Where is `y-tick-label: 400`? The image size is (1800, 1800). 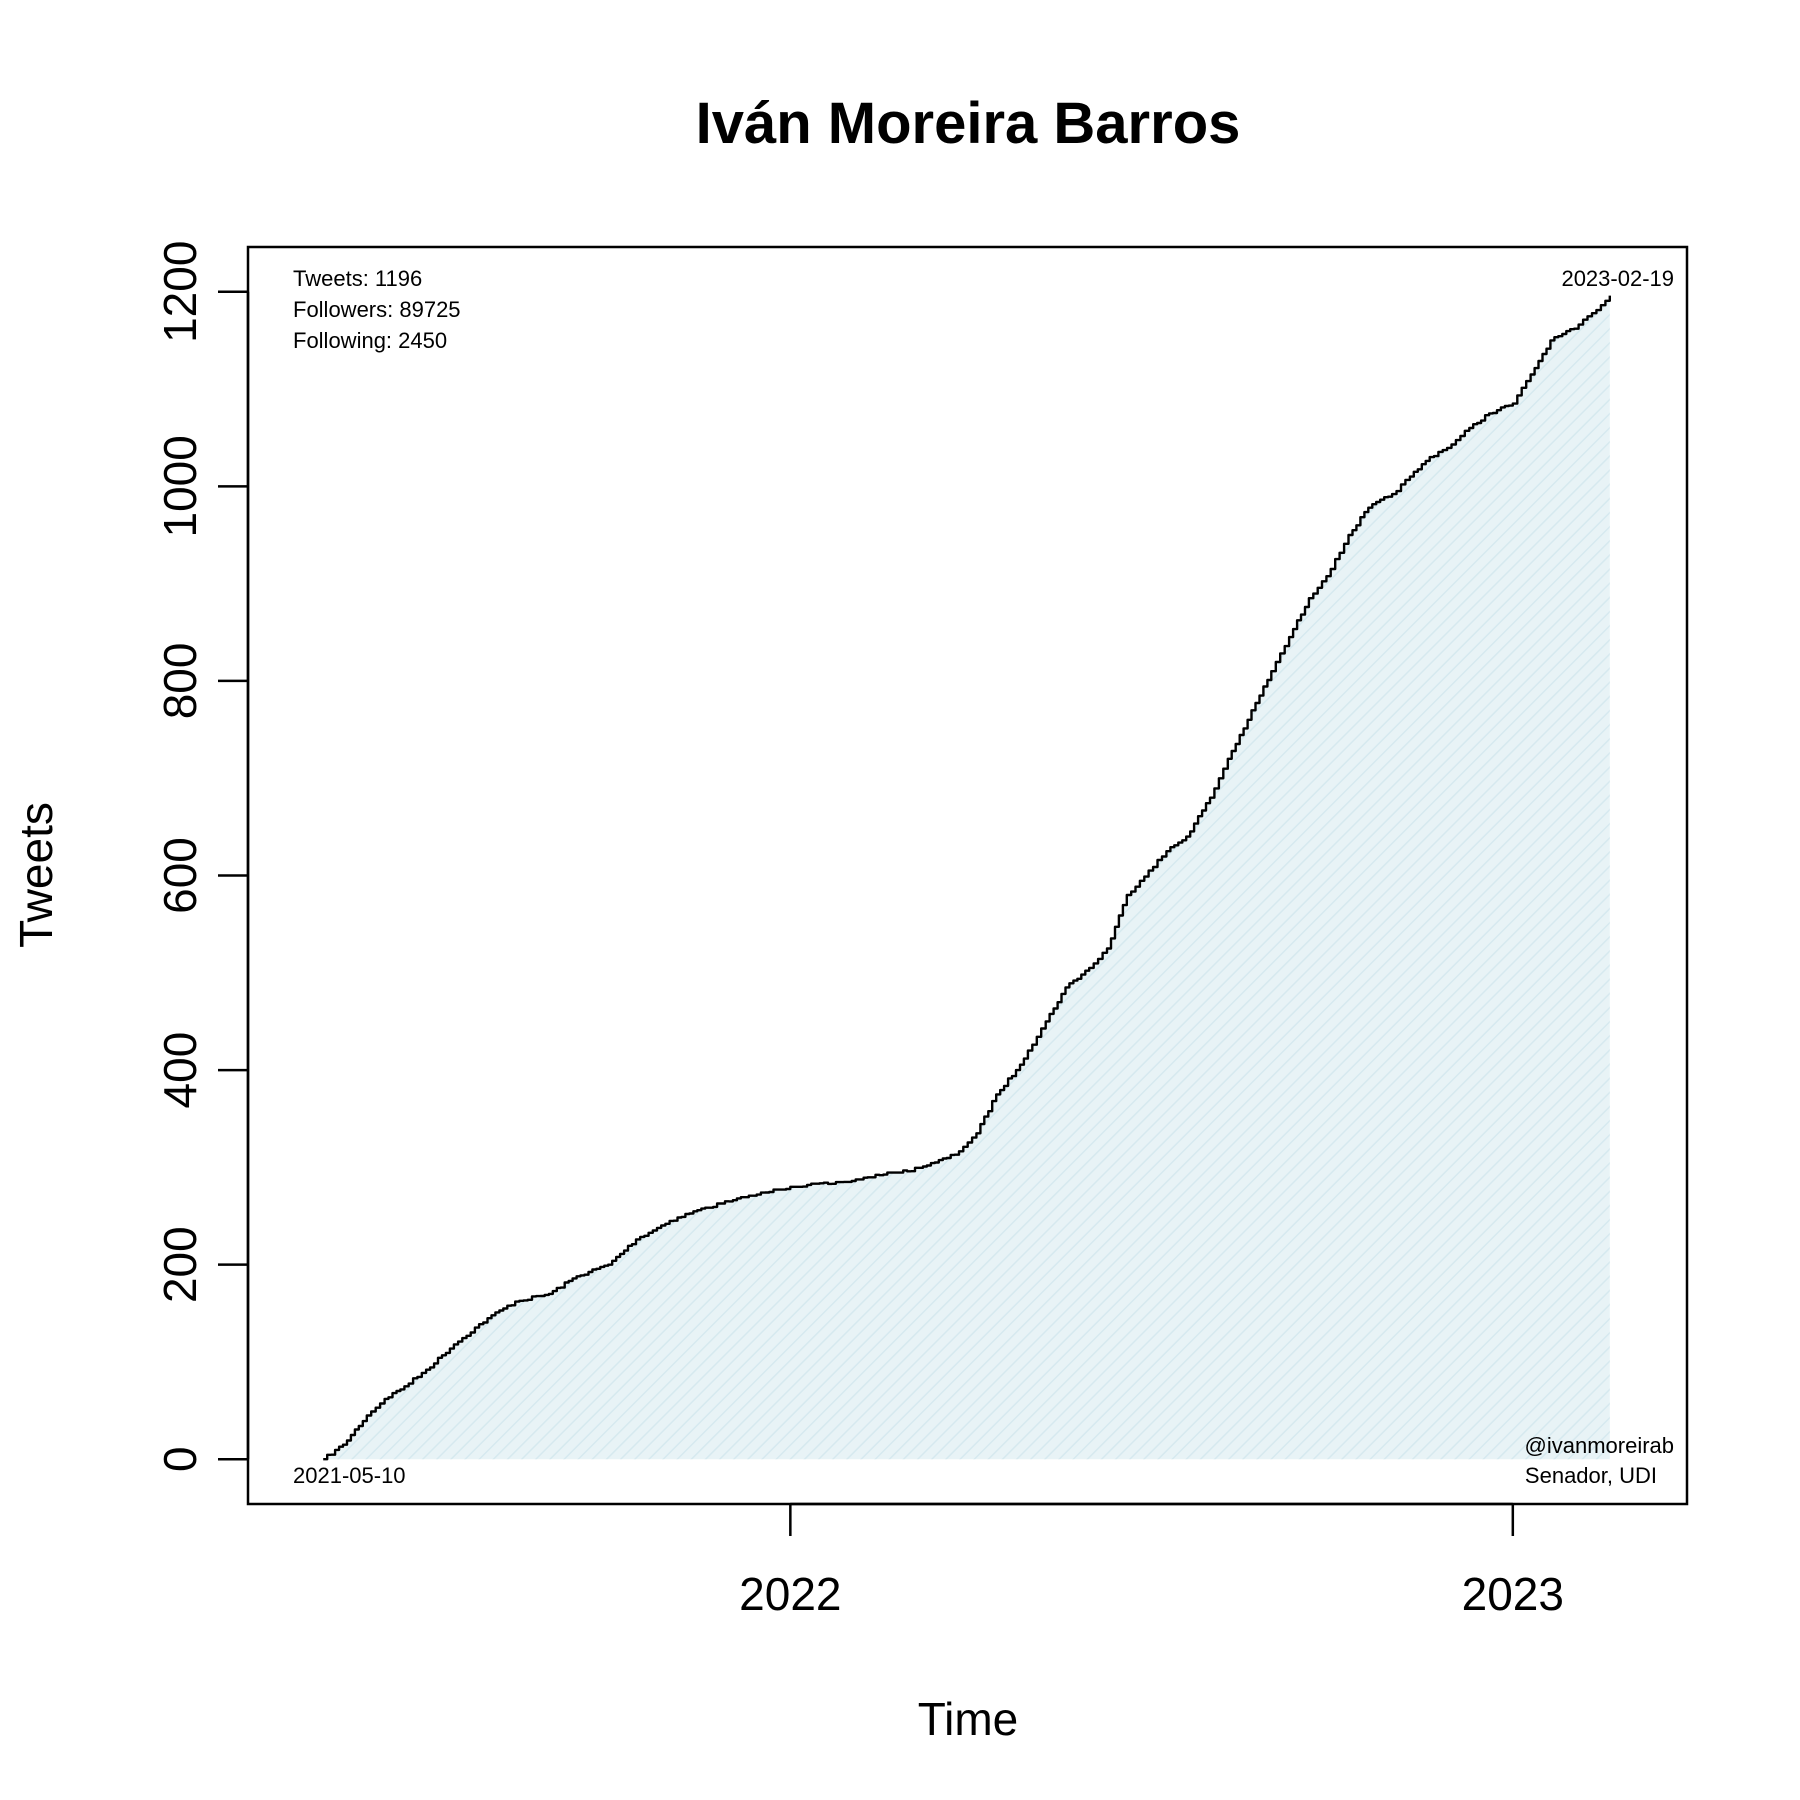 y-tick-label: 400 is located at coordinates (180, 1070).